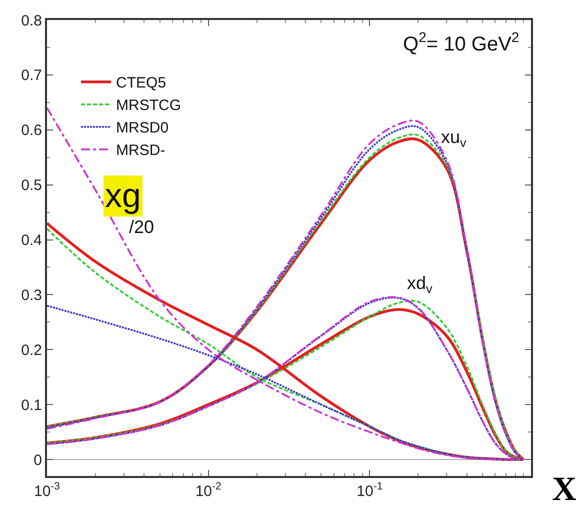 The width and height of the screenshot is (576, 530). I want to click on legend-label: CTEQ5, so click(141, 83).